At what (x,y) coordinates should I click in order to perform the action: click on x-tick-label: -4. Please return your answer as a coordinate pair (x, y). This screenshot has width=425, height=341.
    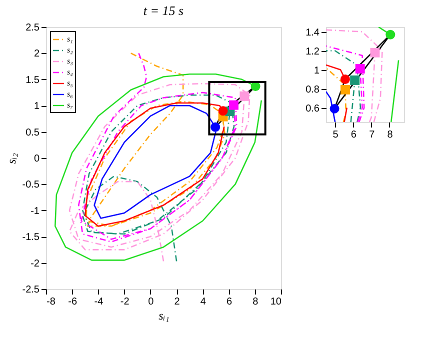
    Looking at the image, I should click on (99, 302).